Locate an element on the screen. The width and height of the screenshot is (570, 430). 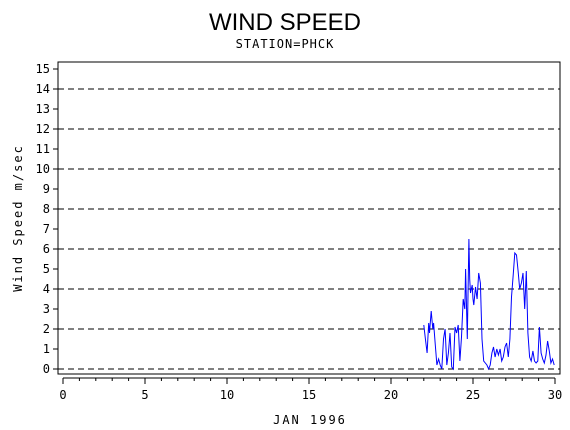
x-axis: 0 5 10 15 20 25 30 is located at coordinates (310, 389).